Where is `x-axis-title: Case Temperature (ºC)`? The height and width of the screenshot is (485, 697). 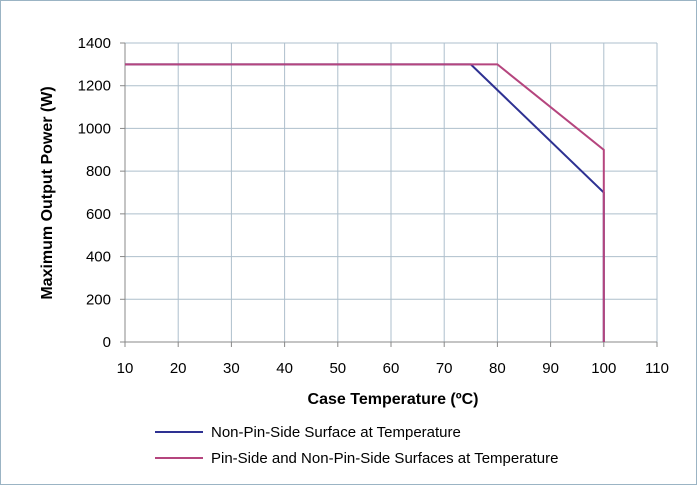
x-axis-title: Case Temperature (ºC) is located at coordinates (393, 399).